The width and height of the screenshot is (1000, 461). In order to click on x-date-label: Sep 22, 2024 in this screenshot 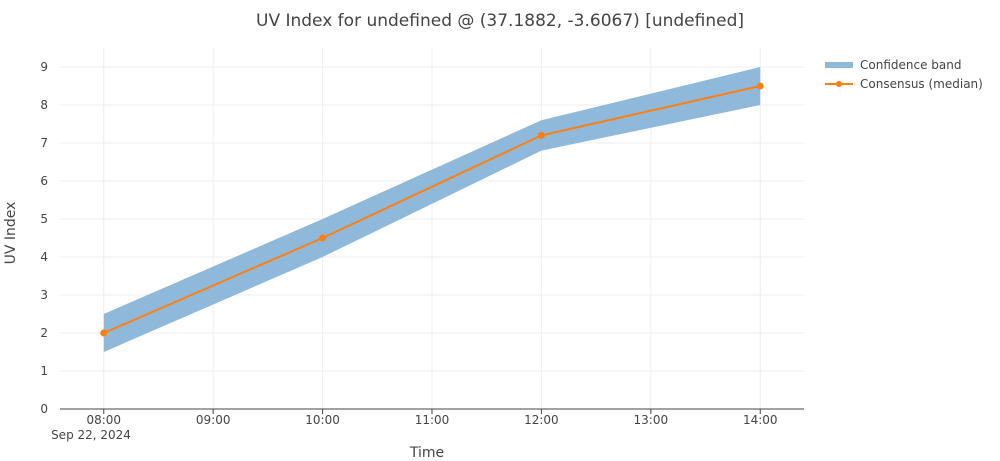, I will do `click(91, 435)`.